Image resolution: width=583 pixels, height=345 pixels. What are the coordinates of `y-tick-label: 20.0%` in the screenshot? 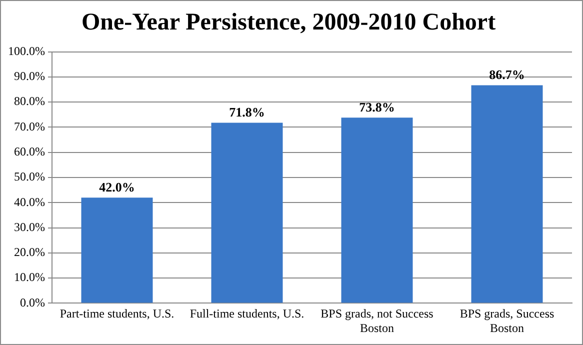 It's located at (29, 252).